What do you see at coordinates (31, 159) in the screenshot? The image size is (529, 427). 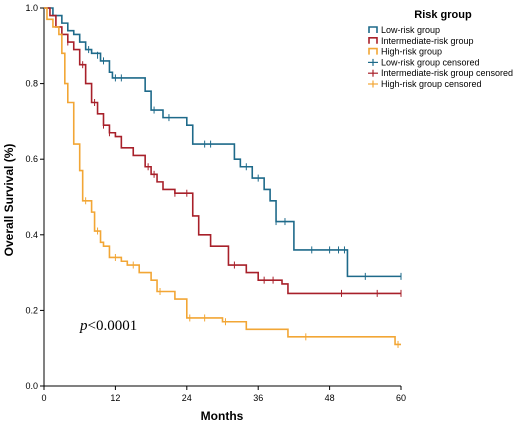 I see `y-tick-label: 0.6` at bounding box center [31, 159].